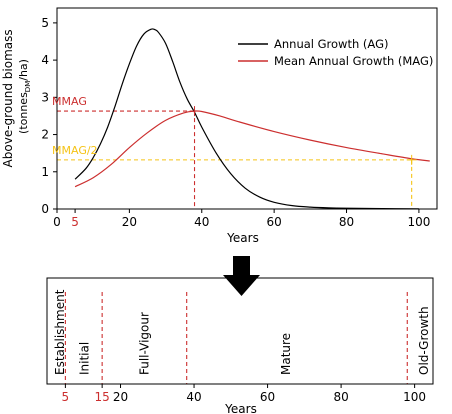 This screenshot has width=452, height=414. Describe the element at coordinates (331, 44) in the screenshot. I see `legend-label-ag: Annual Growth (AG)` at that location.